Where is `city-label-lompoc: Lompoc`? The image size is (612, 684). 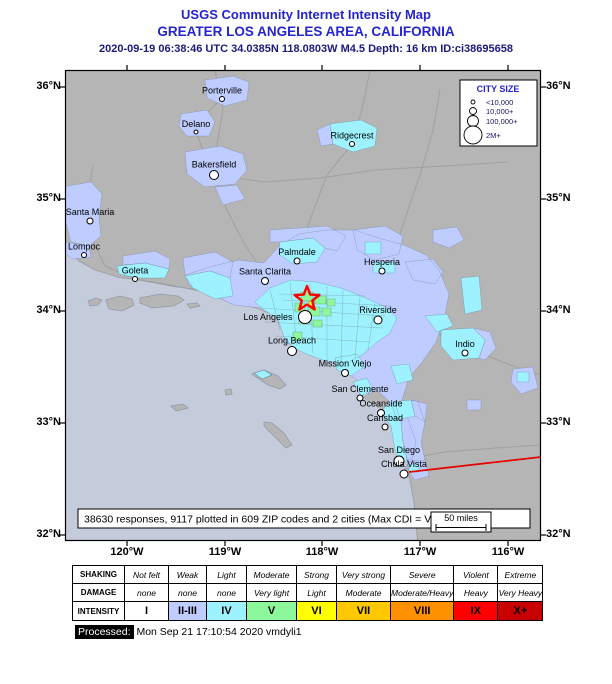
city-label-lompoc: Lompoc is located at coordinates (84, 247).